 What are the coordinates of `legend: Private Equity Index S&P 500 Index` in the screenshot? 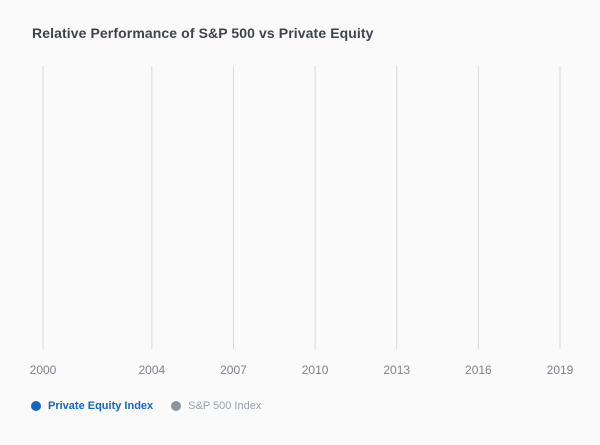 It's located at (155, 406).